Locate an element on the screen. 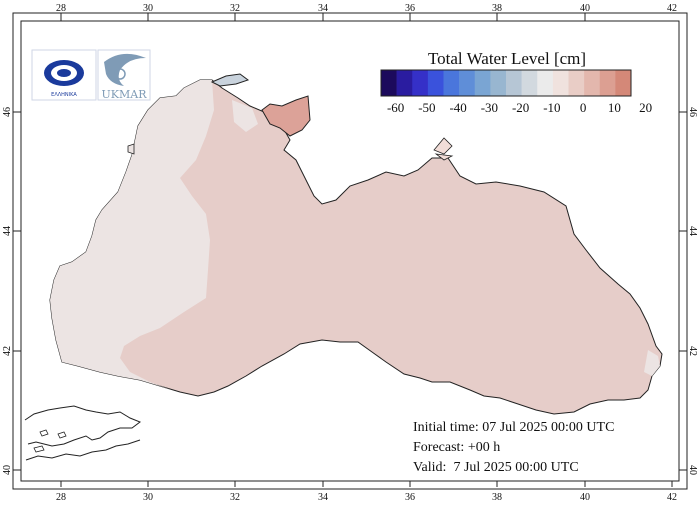 The image size is (700, 507). sea-west-shelf is located at coordinates (132, 235).